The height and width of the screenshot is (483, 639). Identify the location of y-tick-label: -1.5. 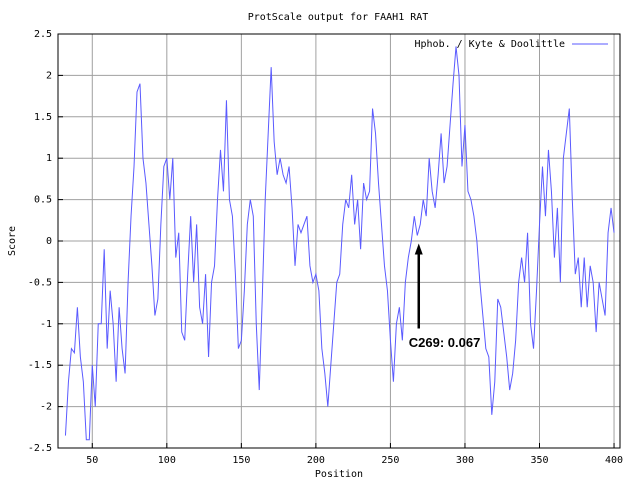
(40, 365).